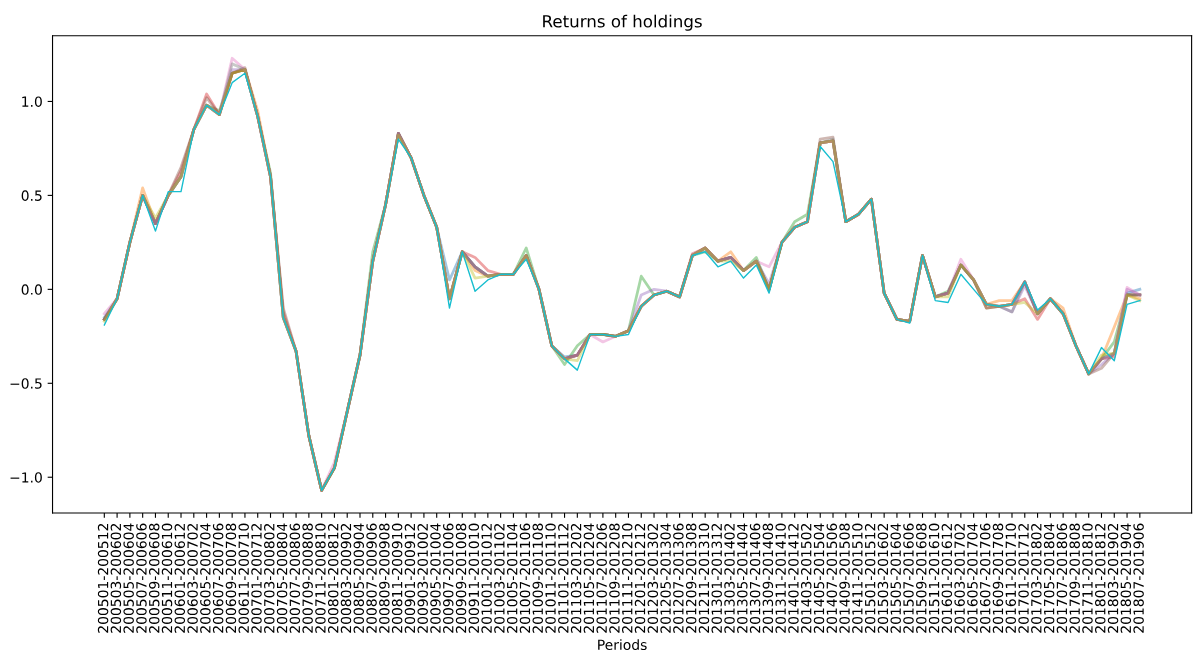 The width and height of the screenshot is (1194, 661). What do you see at coordinates (26, 477) in the screenshot?
I see `y-tick-label: −1.0` at bounding box center [26, 477].